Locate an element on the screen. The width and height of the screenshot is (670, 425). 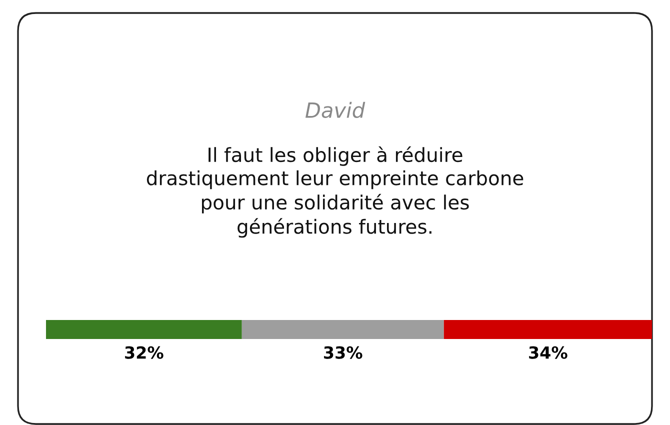
data-label: 34% is located at coordinates (548, 352).